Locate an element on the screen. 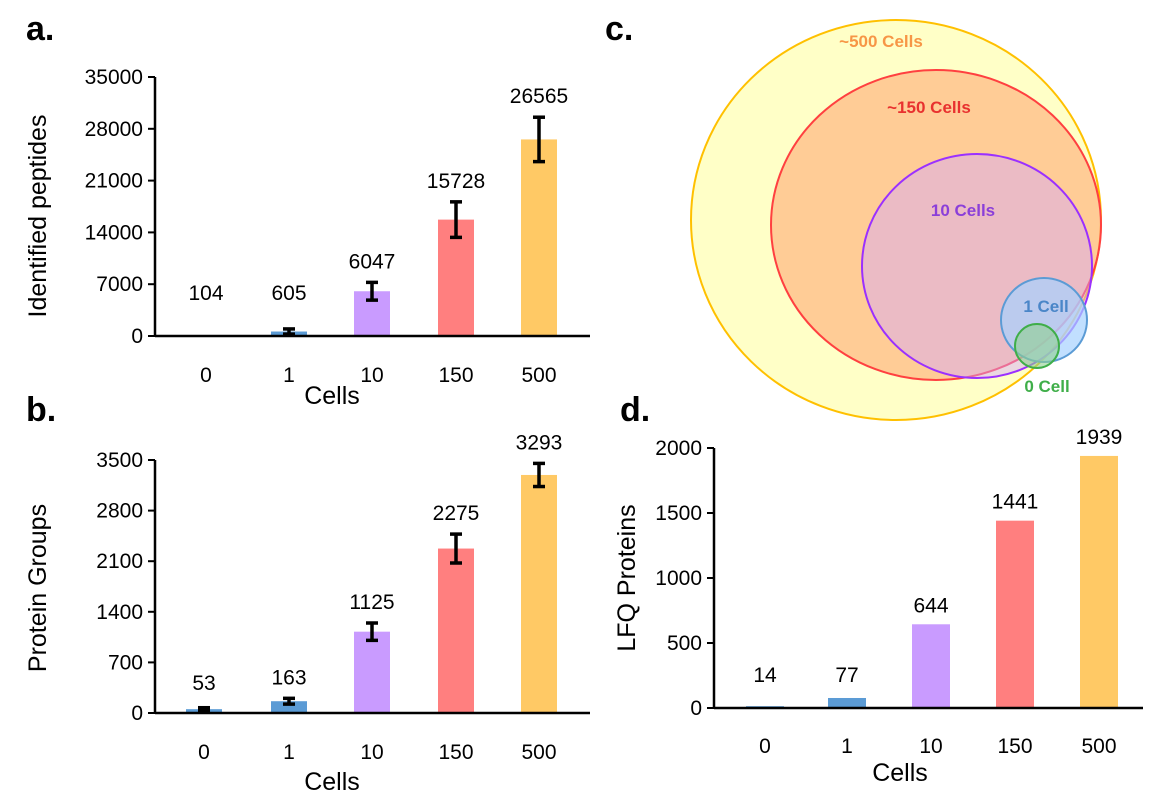 The image size is (1156, 809). data-label: 6047 is located at coordinates (372, 261).